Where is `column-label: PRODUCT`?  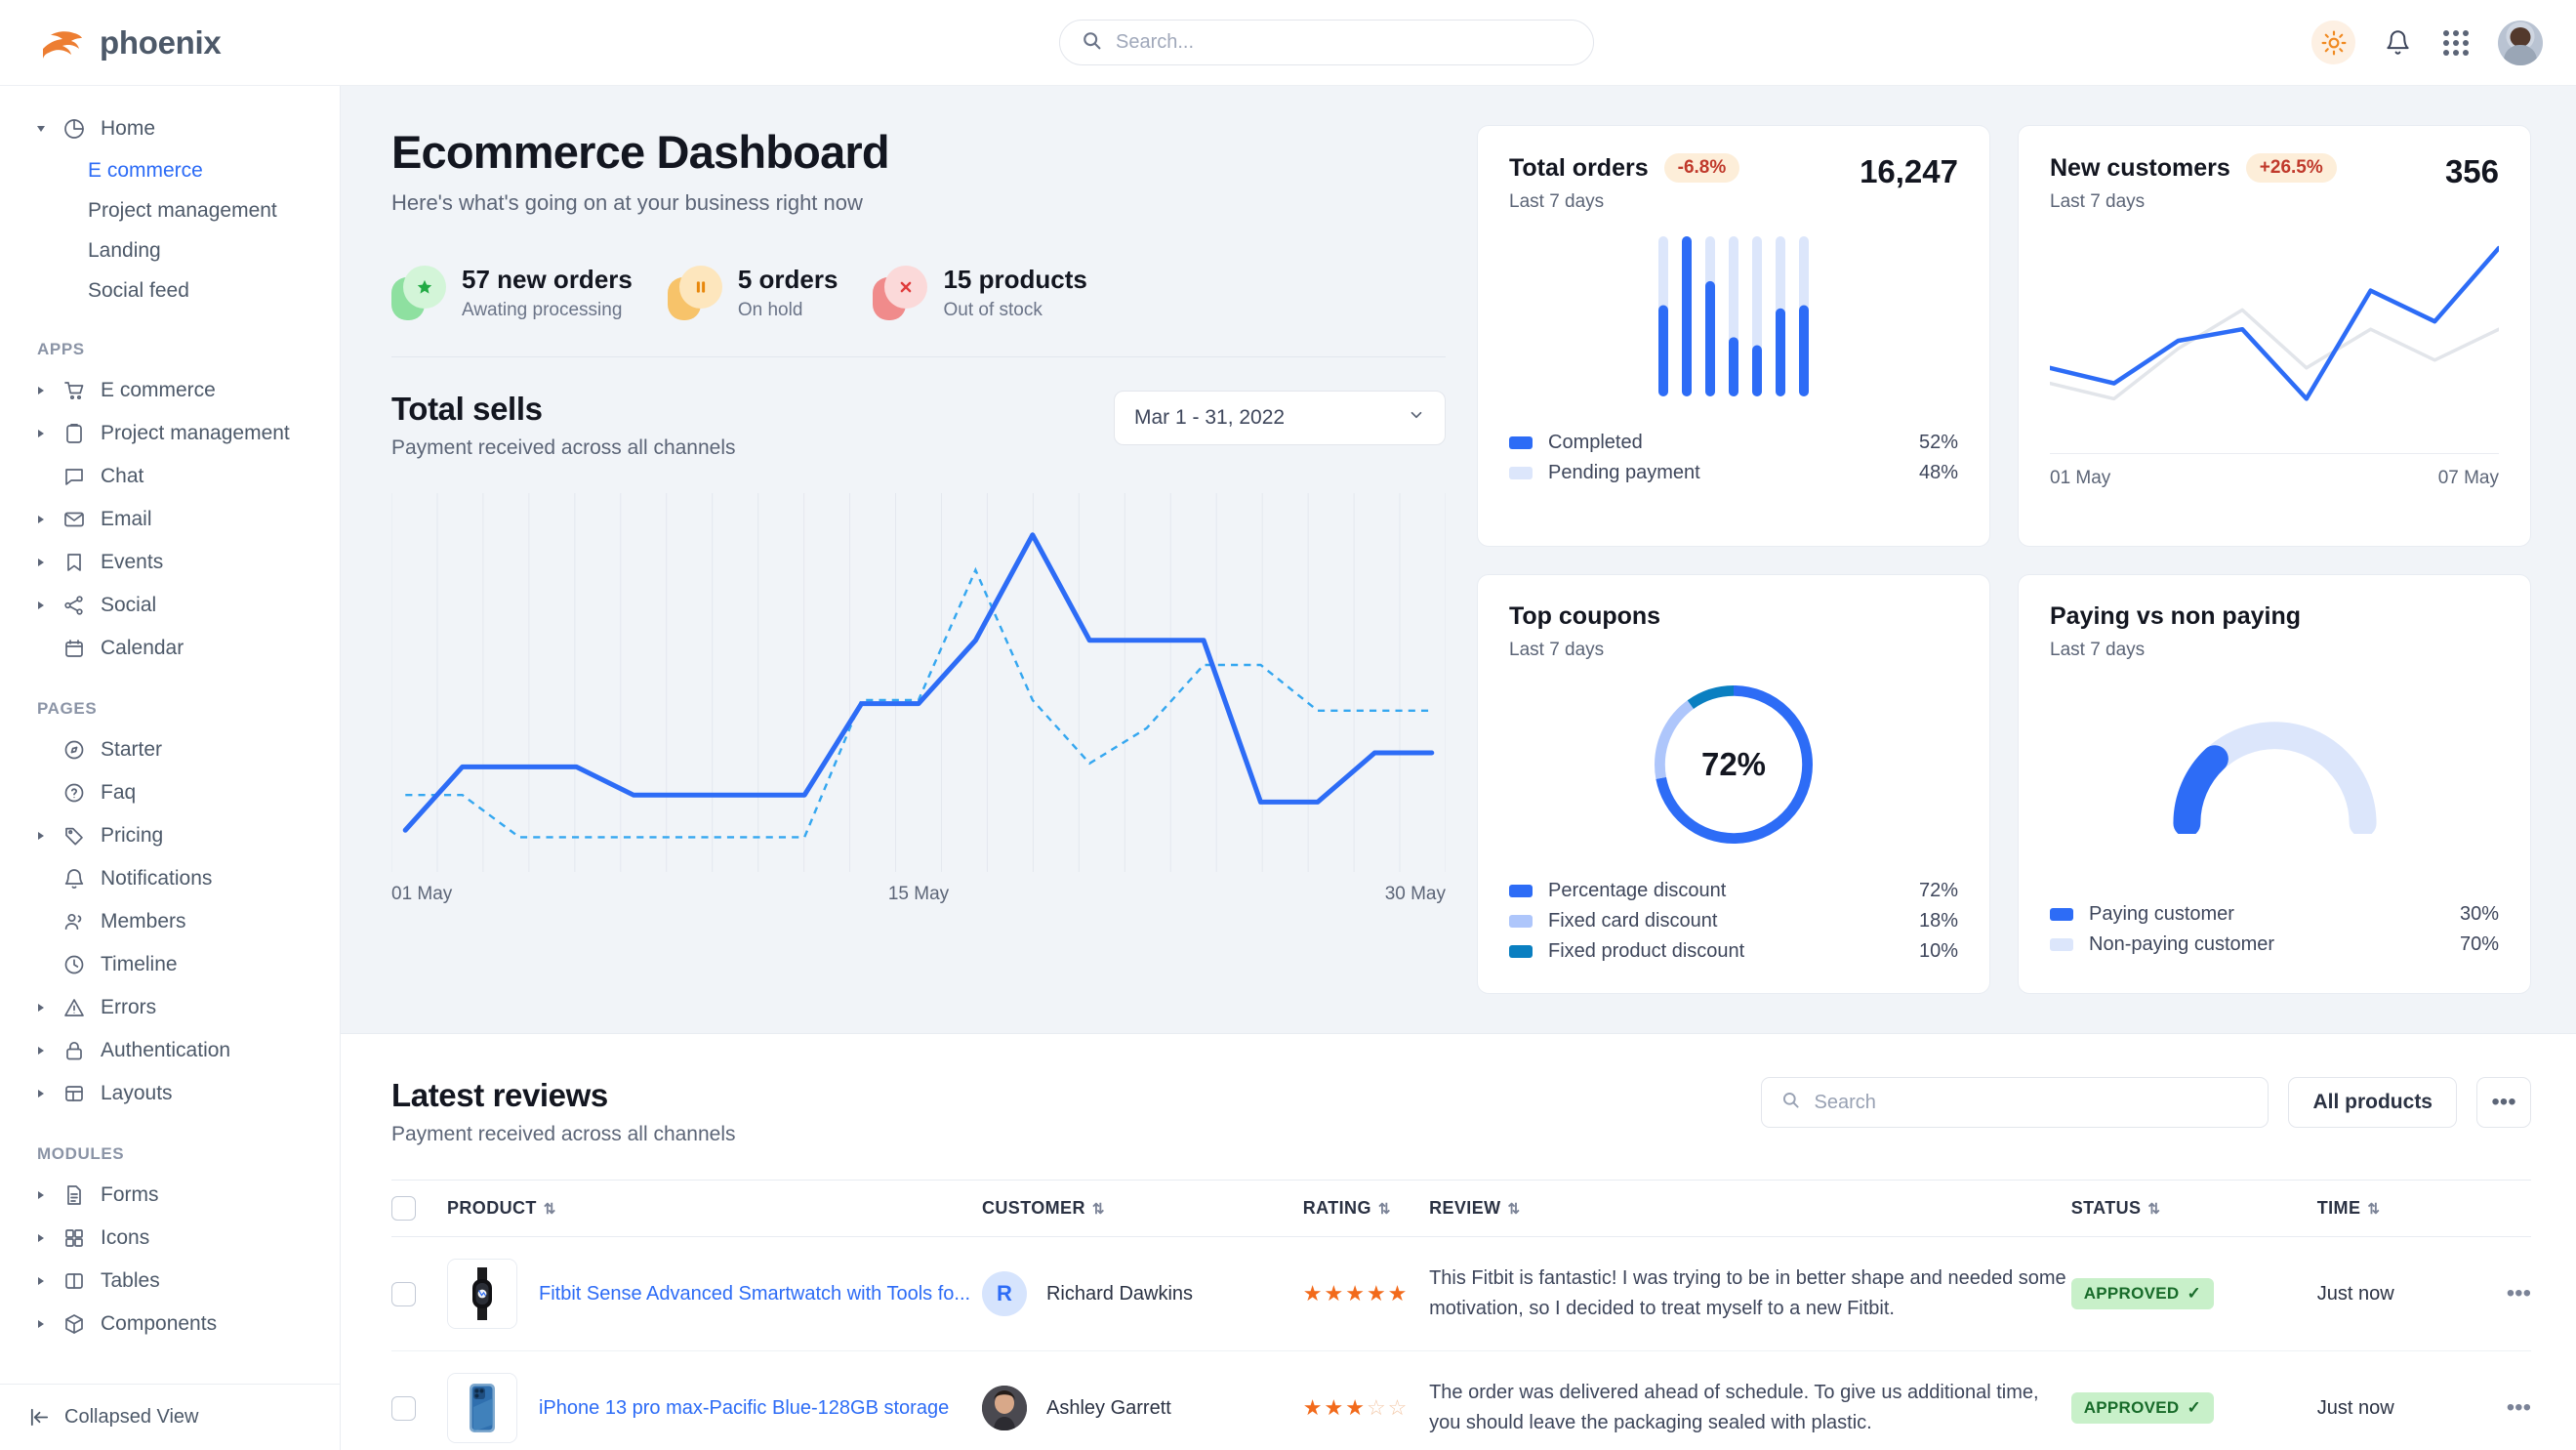
column-label: PRODUCT is located at coordinates (491, 1208).